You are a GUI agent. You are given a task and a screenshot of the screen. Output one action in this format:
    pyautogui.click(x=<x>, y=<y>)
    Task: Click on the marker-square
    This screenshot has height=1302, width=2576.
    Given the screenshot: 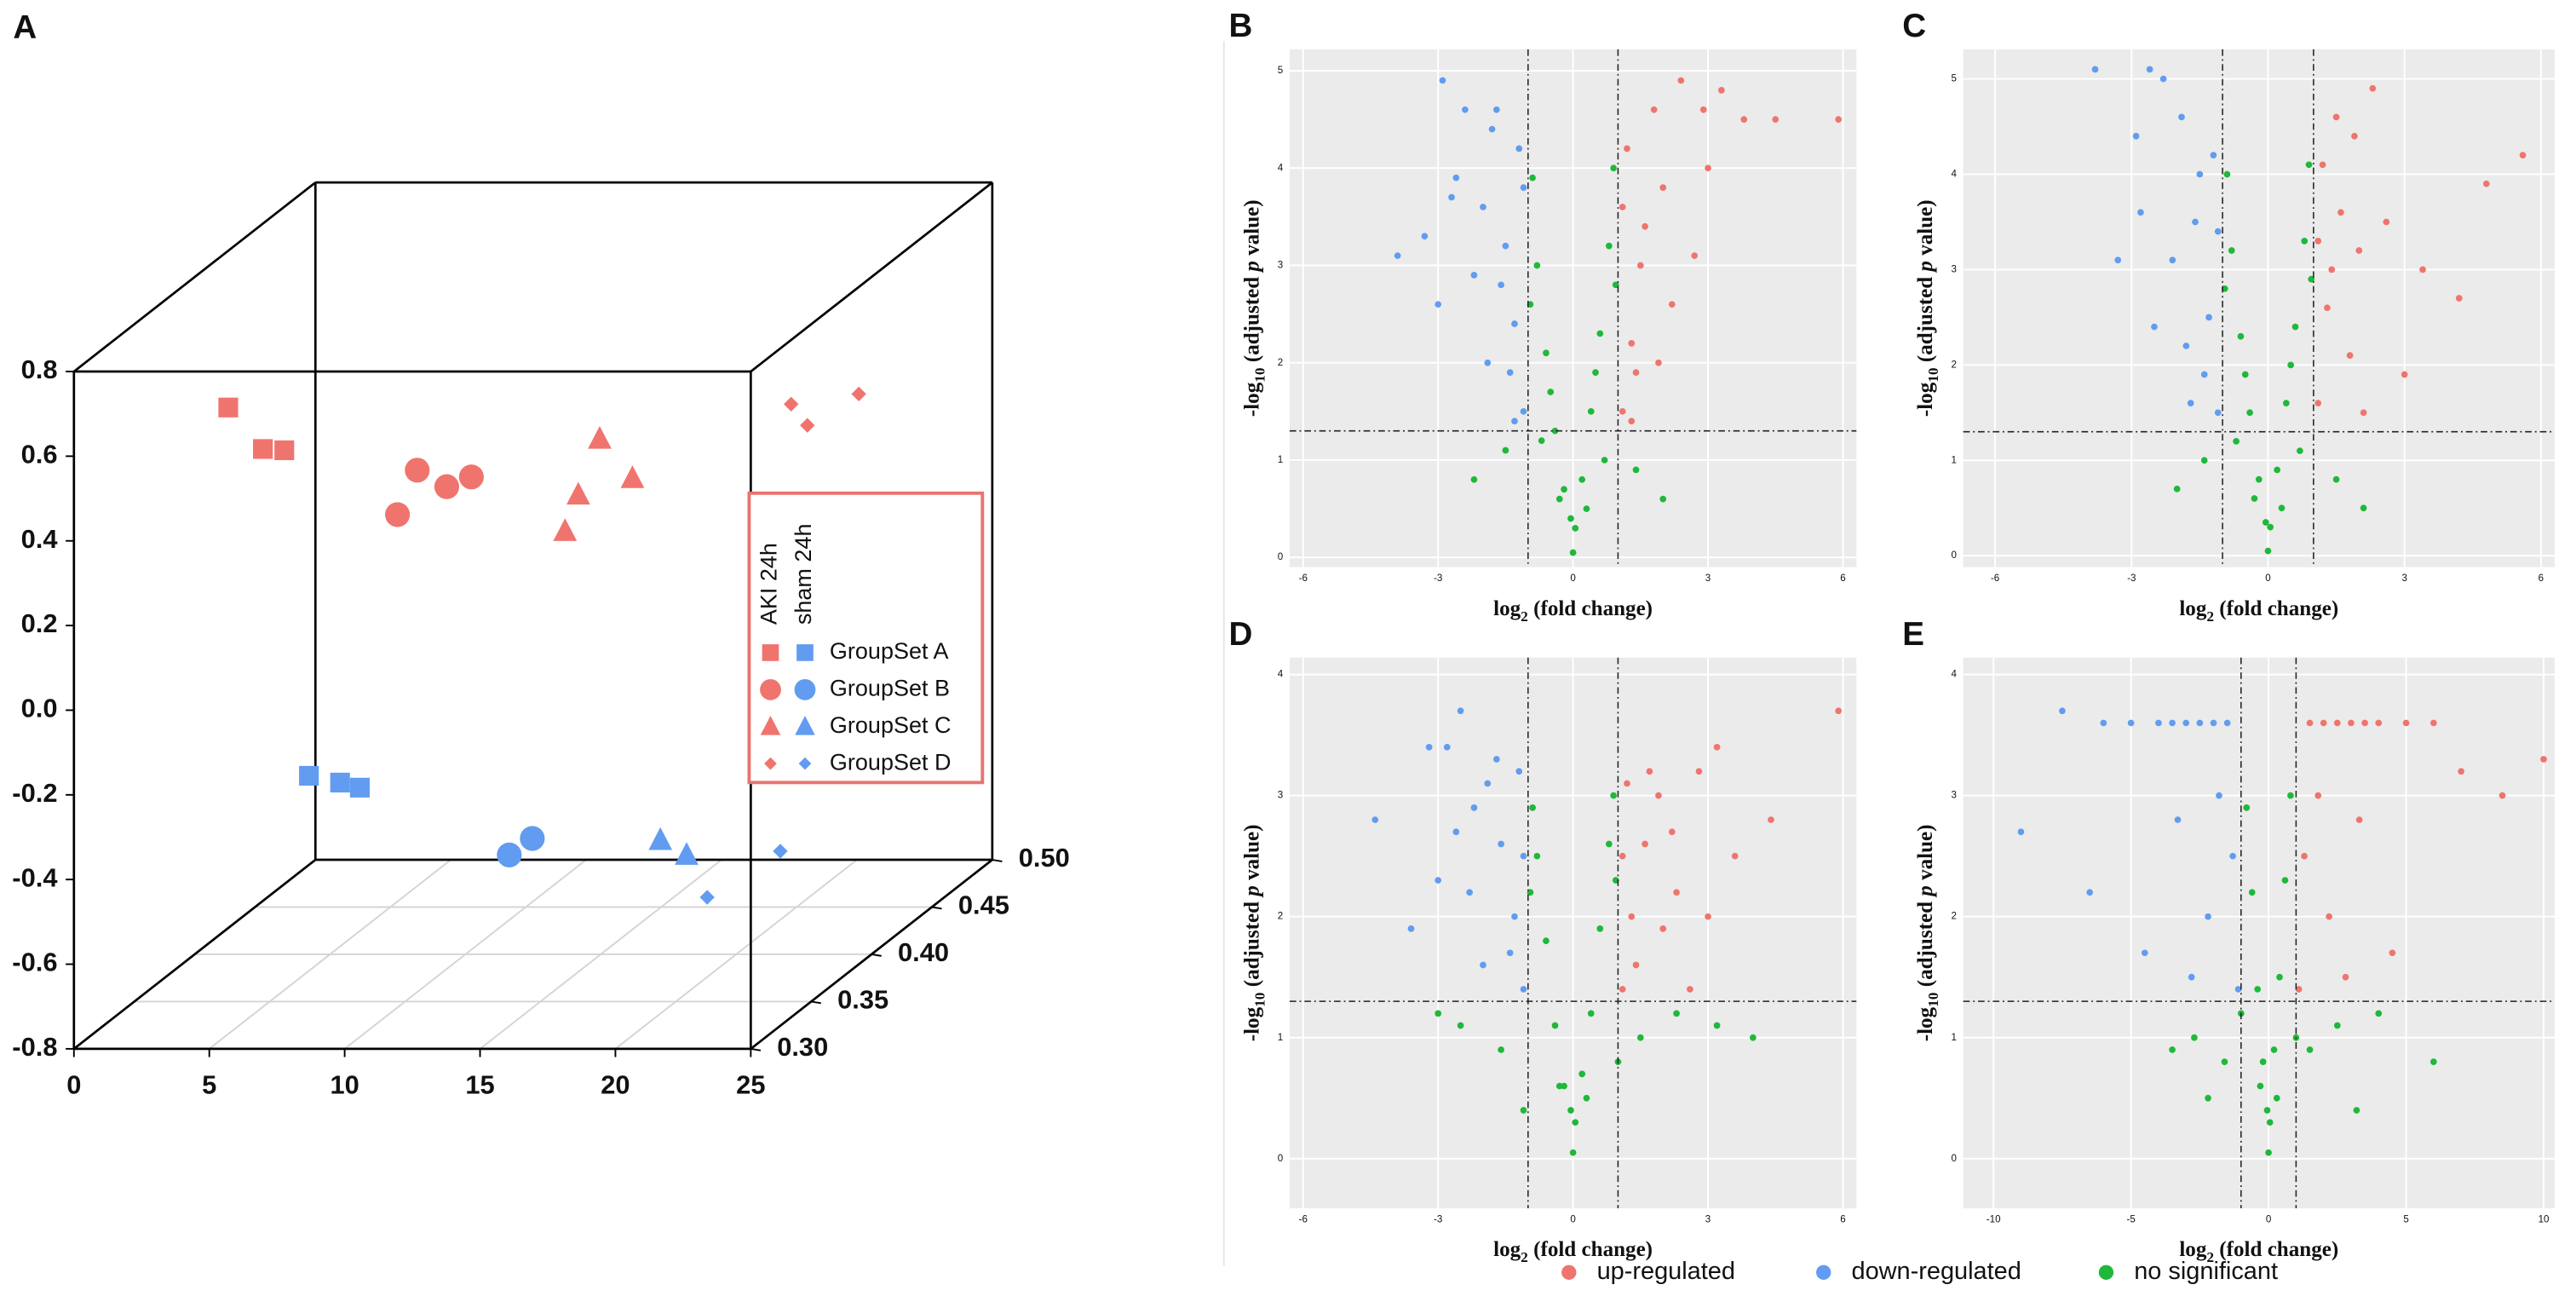 What is the action you would take?
    pyautogui.click(x=284, y=450)
    